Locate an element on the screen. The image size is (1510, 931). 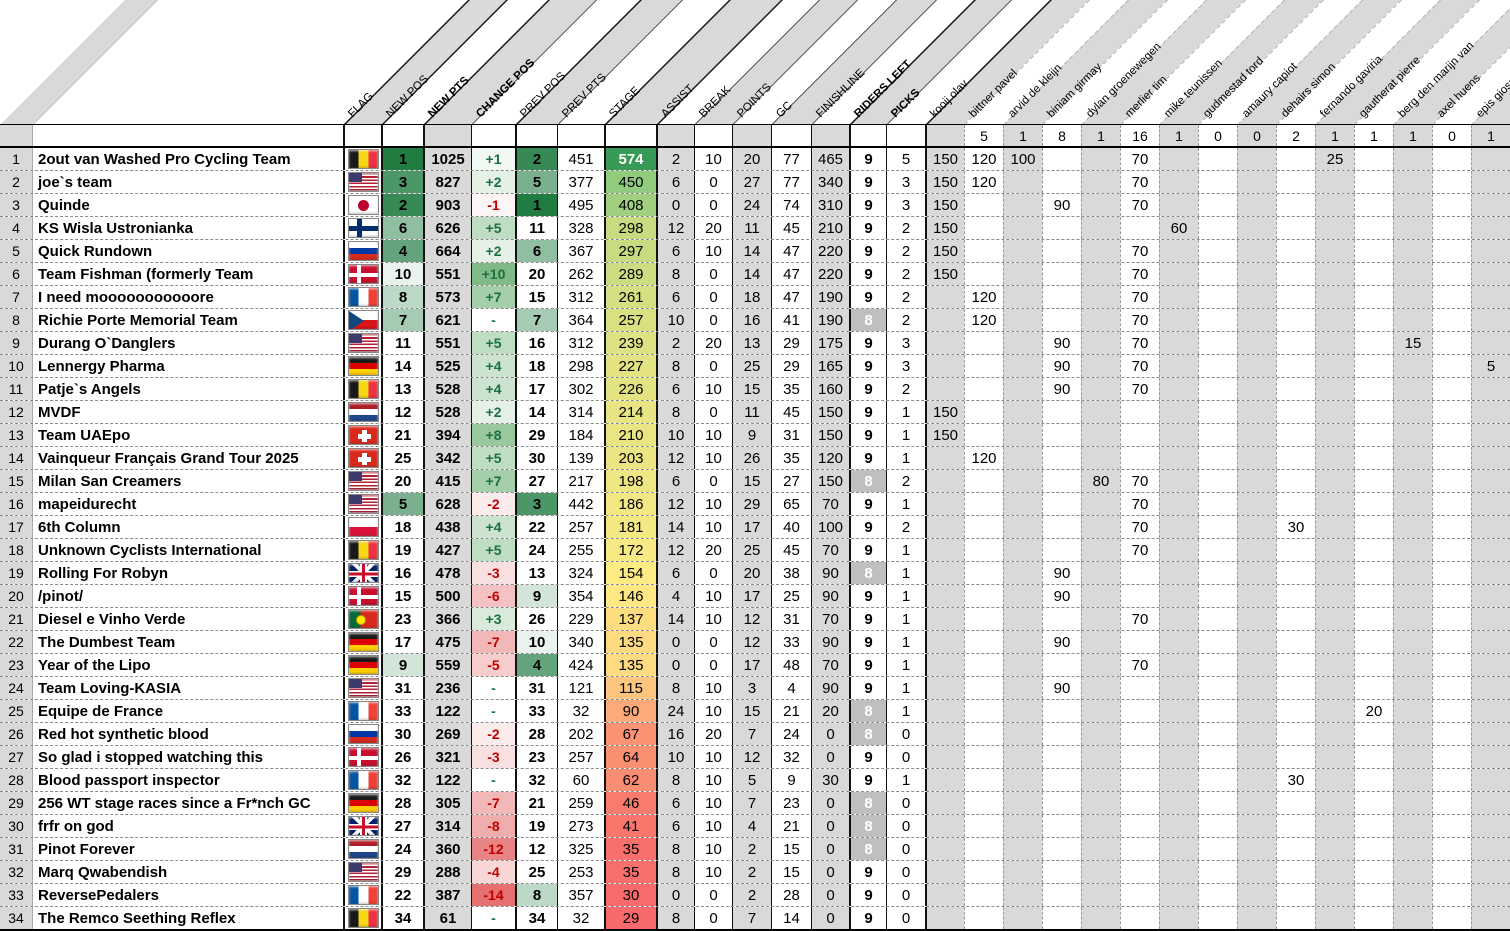
cell-prev-pts: 184 is located at coordinates (580, 435).